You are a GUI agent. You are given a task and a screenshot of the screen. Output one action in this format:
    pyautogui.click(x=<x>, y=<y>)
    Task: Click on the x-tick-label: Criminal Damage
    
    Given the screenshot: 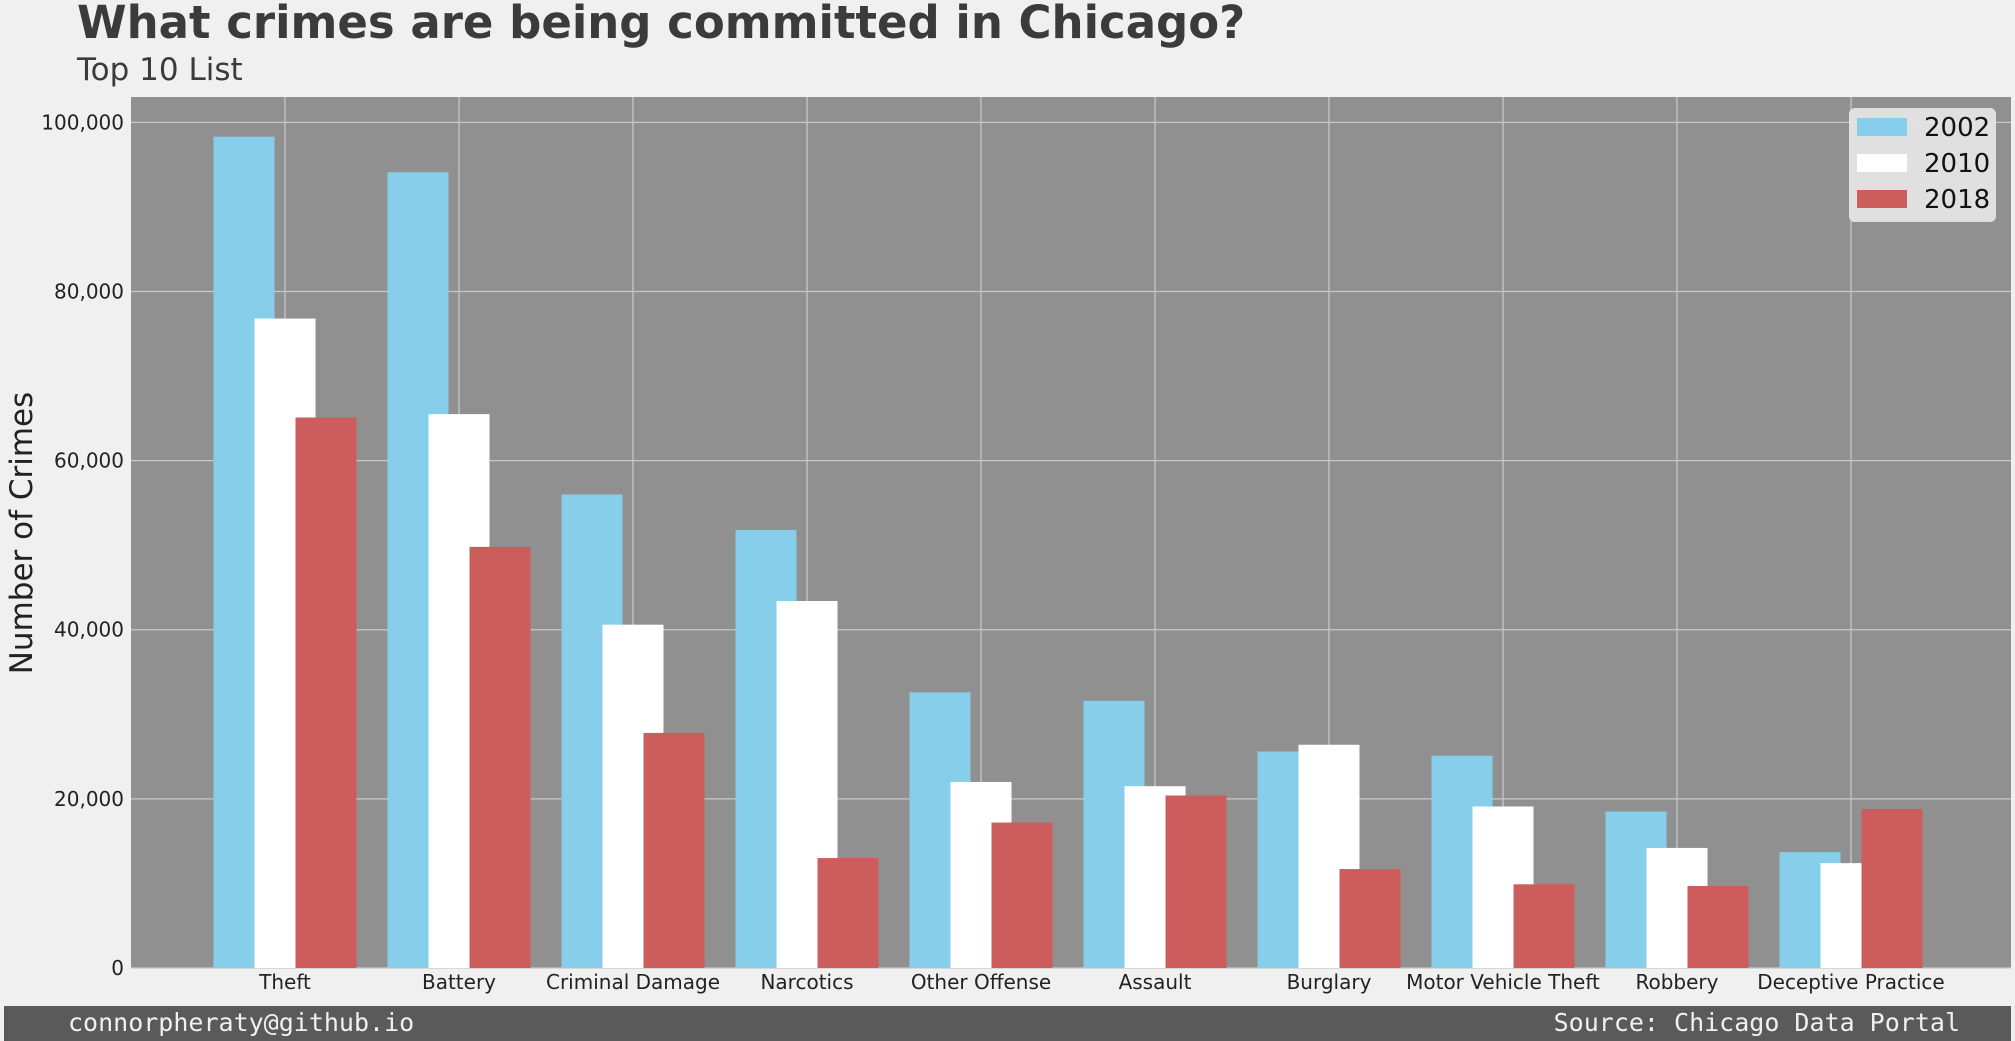 What is the action you would take?
    pyautogui.click(x=633, y=982)
    